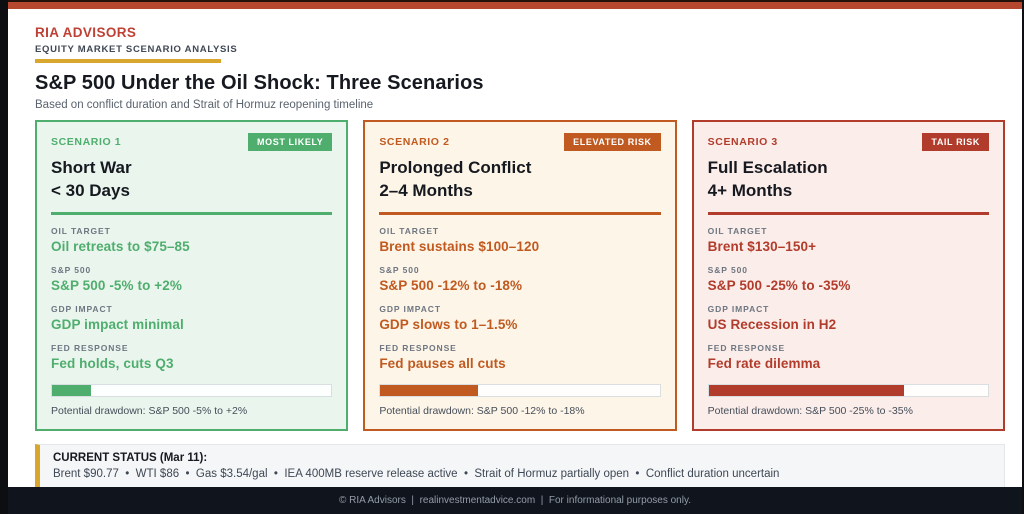  Describe the element at coordinates (764, 363) in the screenshot. I see `metric-value: Fed rate dilemma` at that location.